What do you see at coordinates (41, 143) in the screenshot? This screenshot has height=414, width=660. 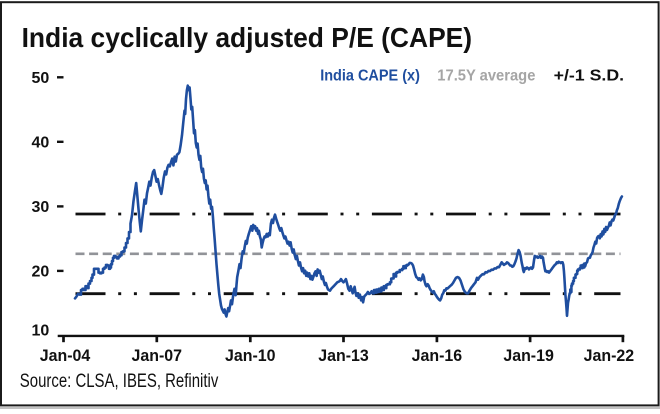 I see `svg-text: 40` at bounding box center [41, 143].